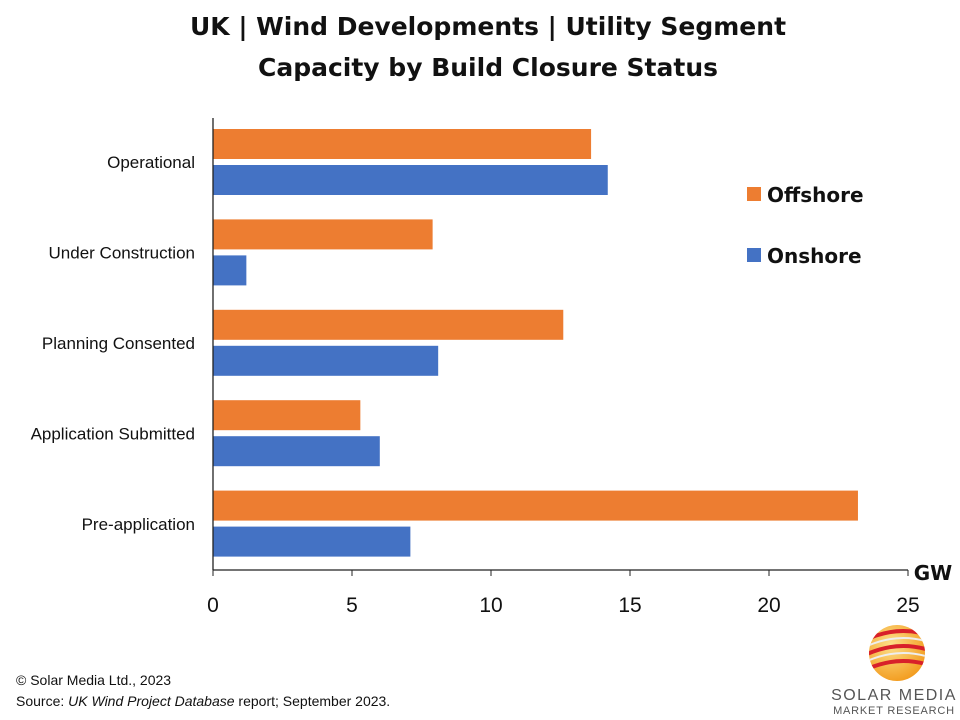 Image resolution: width=960 pixels, height=720 pixels. Describe the element at coordinates (151, 162) in the screenshot. I see `category-label: Operational` at that location.